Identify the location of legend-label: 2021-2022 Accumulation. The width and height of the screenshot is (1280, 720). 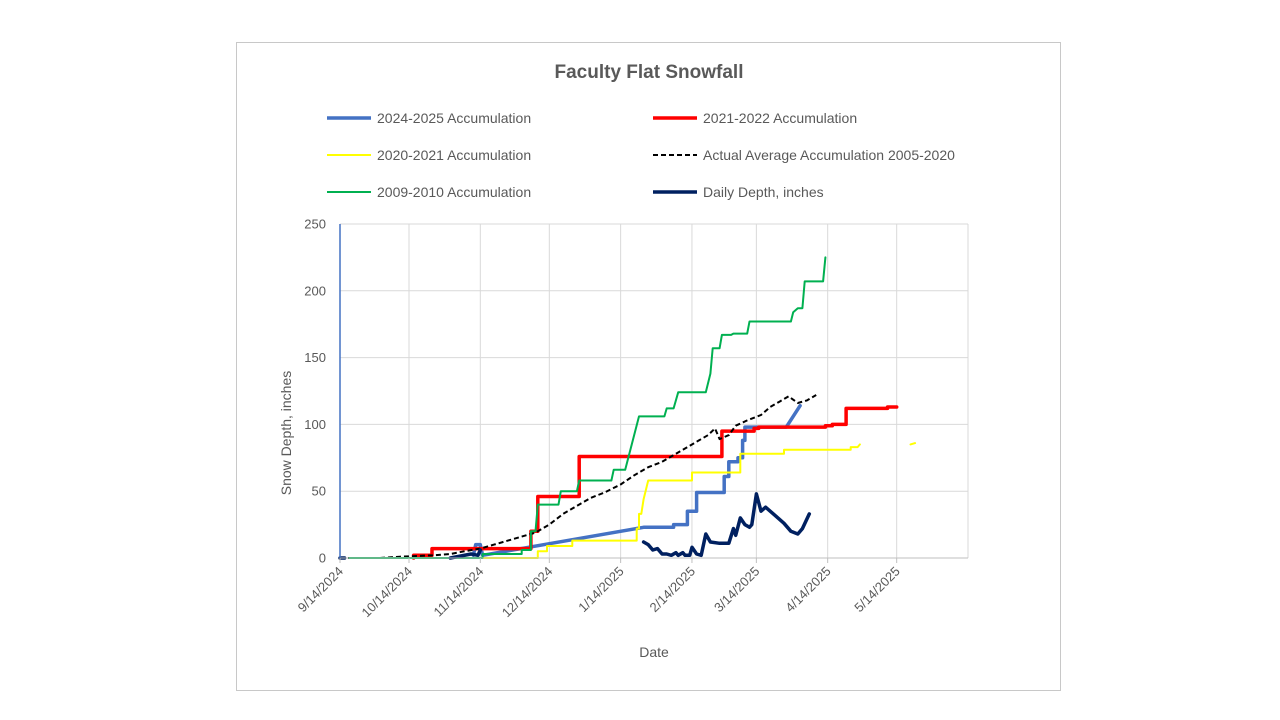
(780, 118).